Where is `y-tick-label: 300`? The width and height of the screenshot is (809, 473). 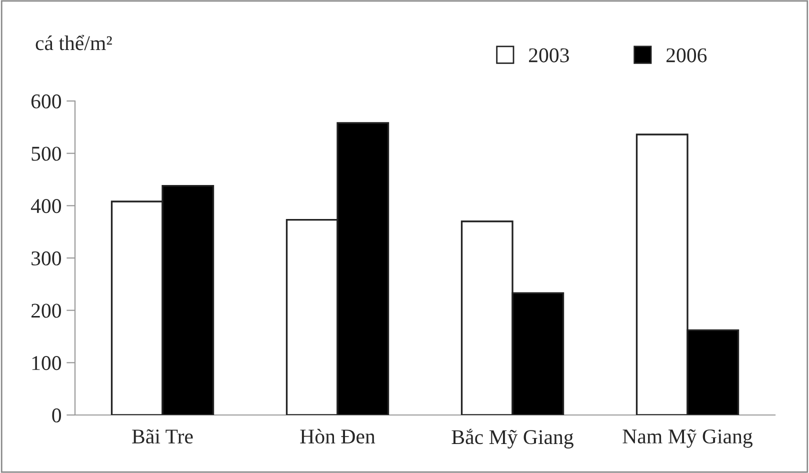 y-tick-label: 300 is located at coordinates (47, 258).